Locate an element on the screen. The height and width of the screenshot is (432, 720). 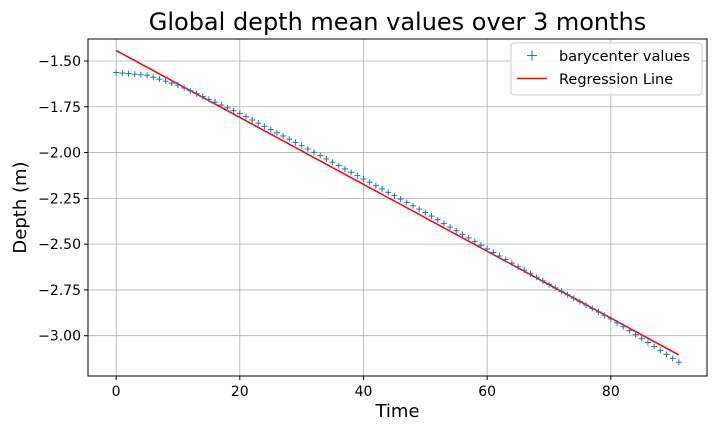
y-axis-ticks: −1.50 −1.75 −2.00 −2.25 −2.50 −2.75 −3.00 is located at coordinates (63, 199).